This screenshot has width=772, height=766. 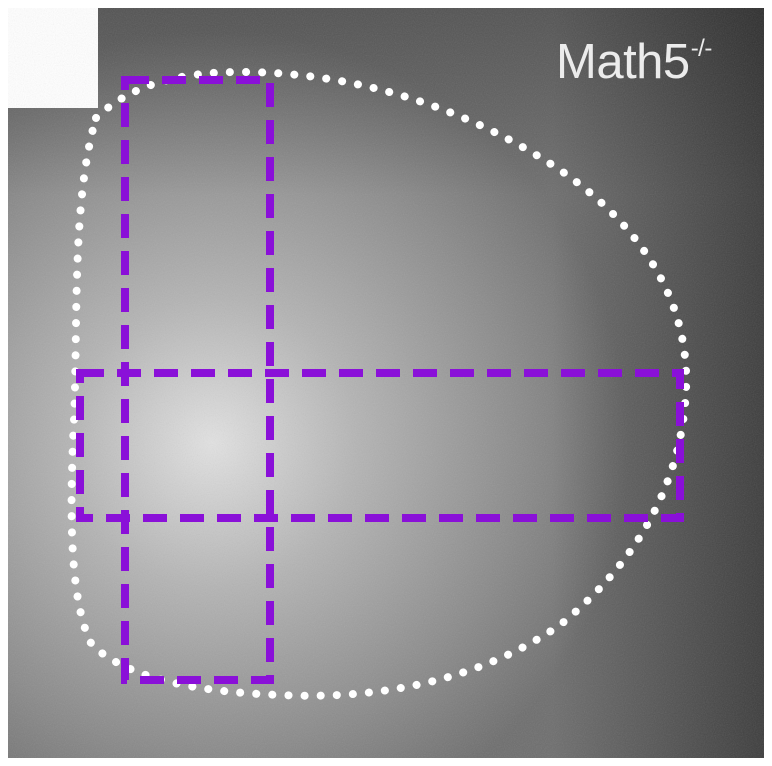 What do you see at coordinates (701, 48) in the screenshot?
I see `genotype-superscript: -/-` at bounding box center [701, 48].